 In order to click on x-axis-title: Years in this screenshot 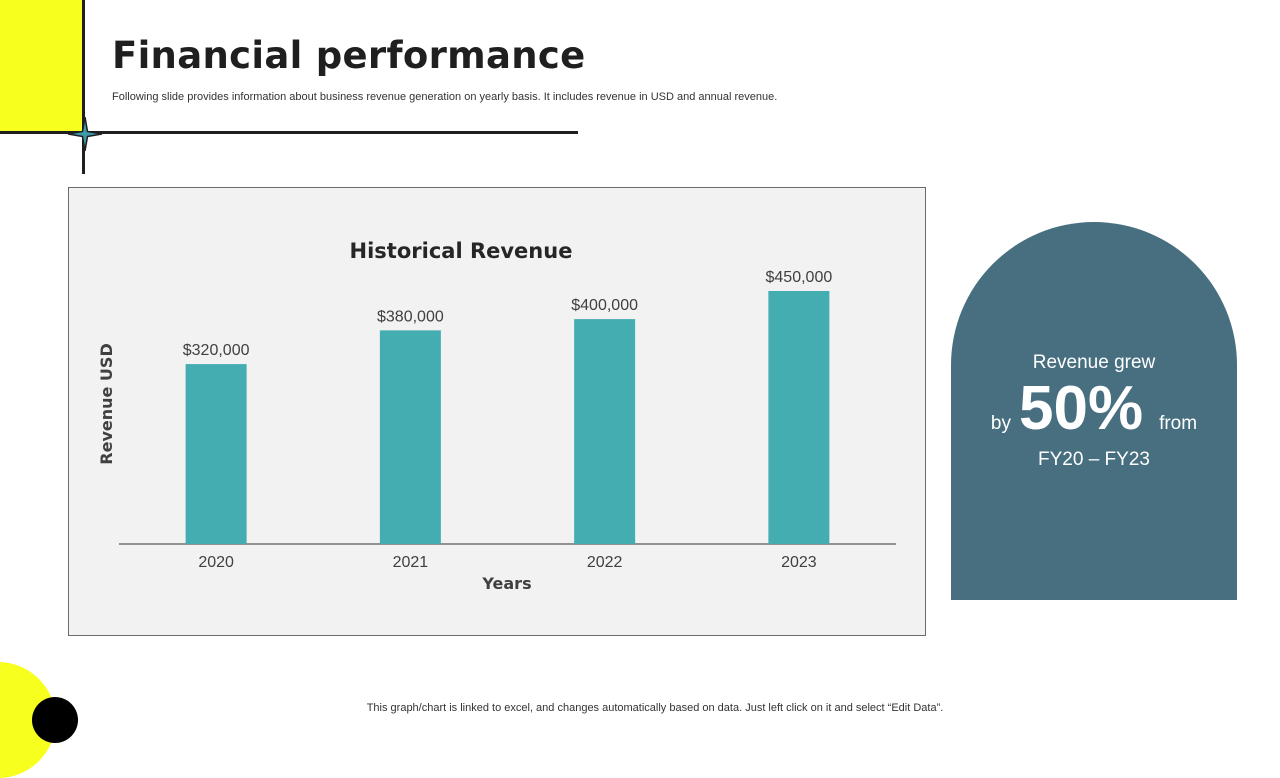, I will do `click(506, 583)`.